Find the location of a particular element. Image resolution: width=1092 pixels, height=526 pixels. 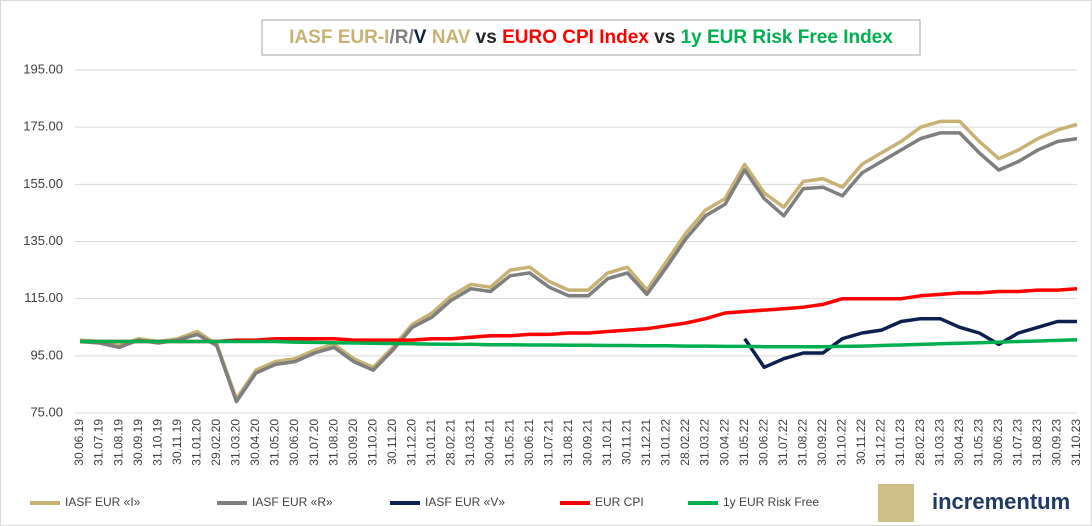

x-tick-label: 31.01.21 is located at coordinates (431, 442).